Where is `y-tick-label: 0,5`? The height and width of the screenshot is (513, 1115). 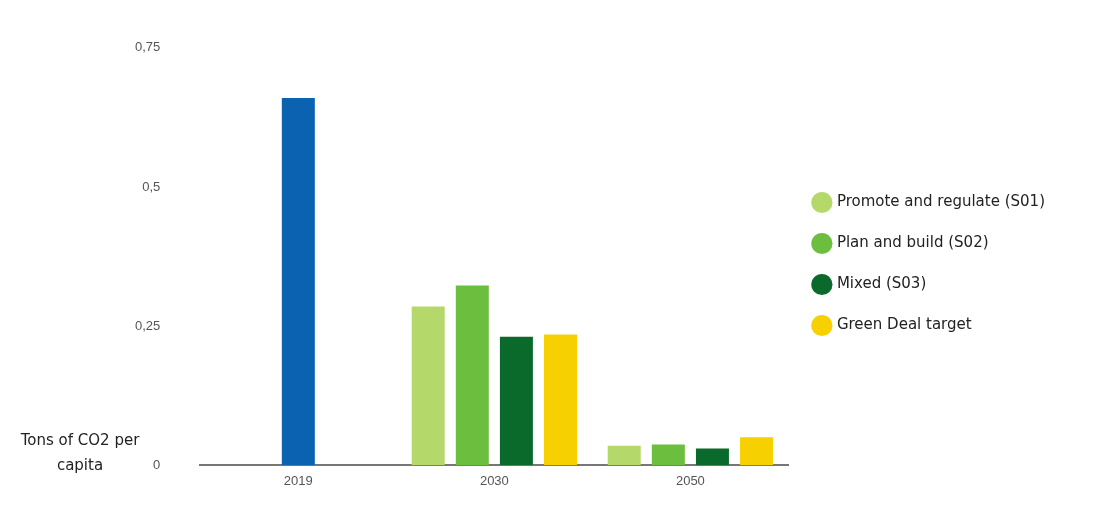
y-tick-label: 0,5 is located at coordinates (151, 186).